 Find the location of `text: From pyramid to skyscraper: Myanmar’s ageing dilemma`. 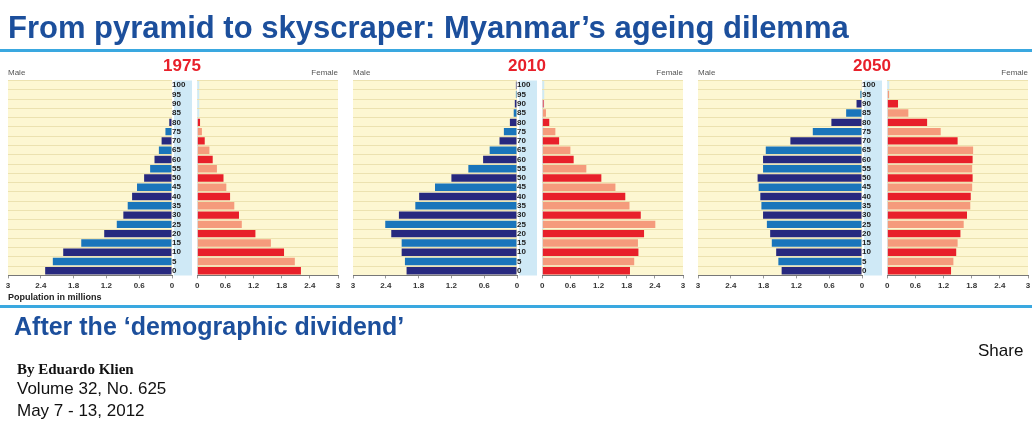

text: From pyramid to skyscraper: Myanmar’s ageing dilemma is located at coordinates (428, 28).